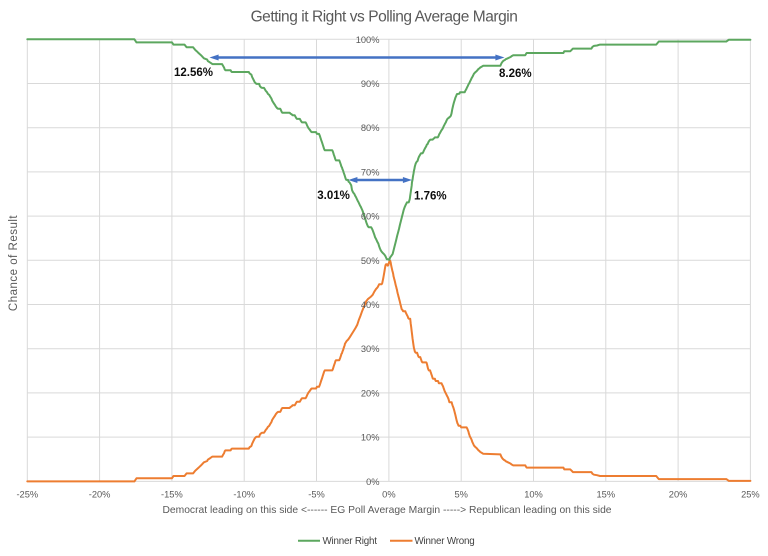 The image size is (768, 556). I want to click on svg-text: -25%, so click(27, 495).